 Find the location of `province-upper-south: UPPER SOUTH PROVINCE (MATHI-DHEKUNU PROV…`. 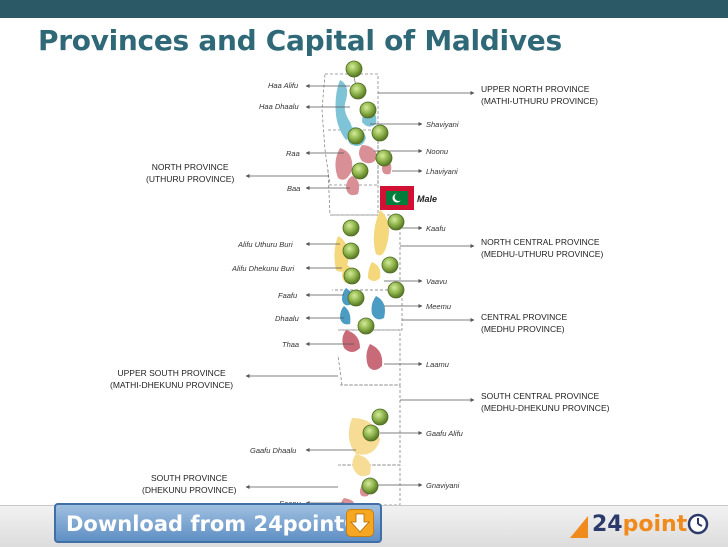

province-upper-south: UPPER SOUTH PROVINCE (MATHI-DHEKUNU PROV… is located at coordinates (171, 379).